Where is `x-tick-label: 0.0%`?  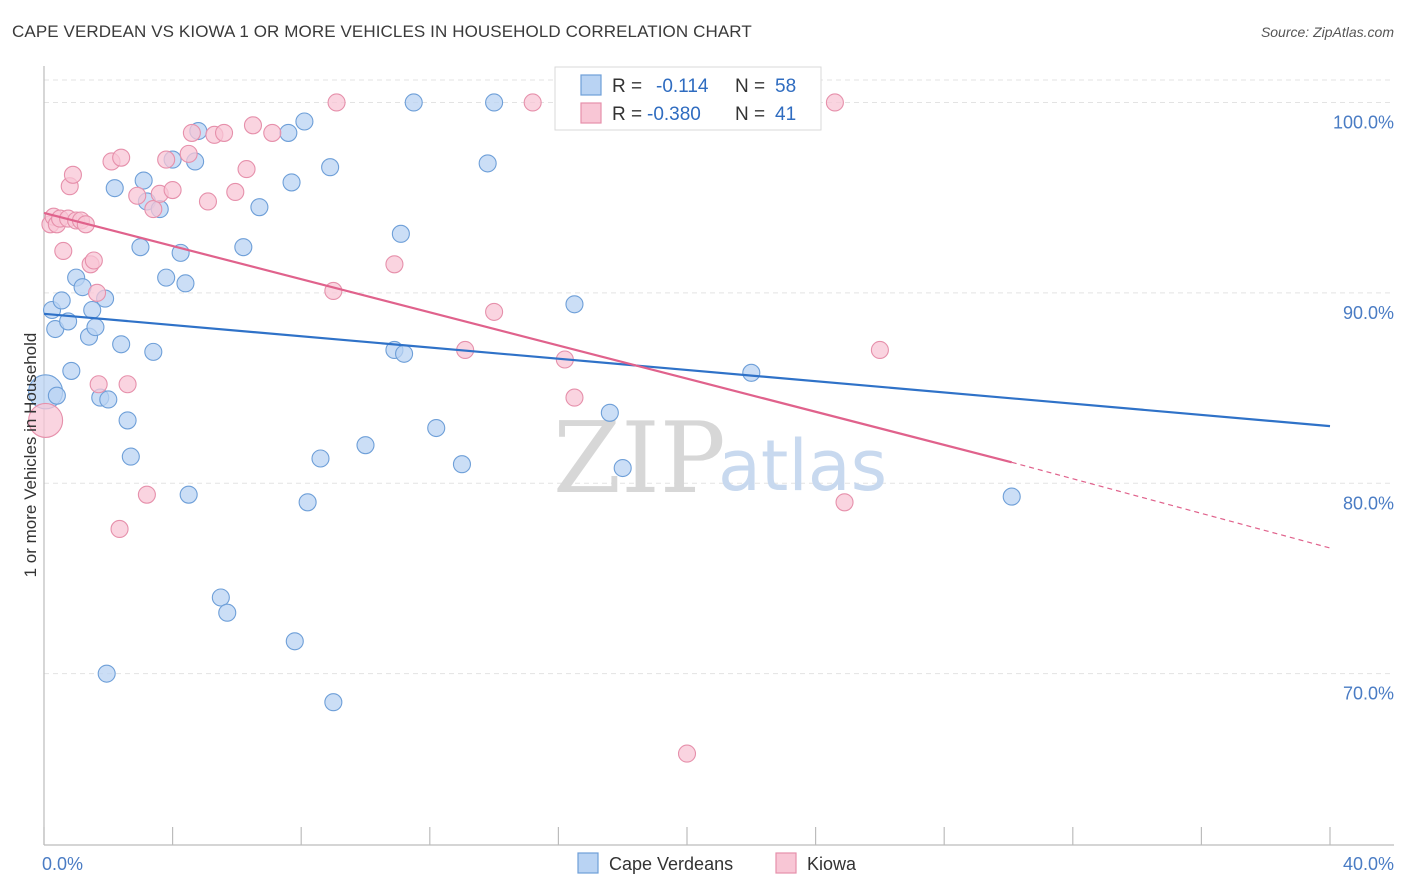
x-tick-label: 0.0% is located at coordinates (62, 864).